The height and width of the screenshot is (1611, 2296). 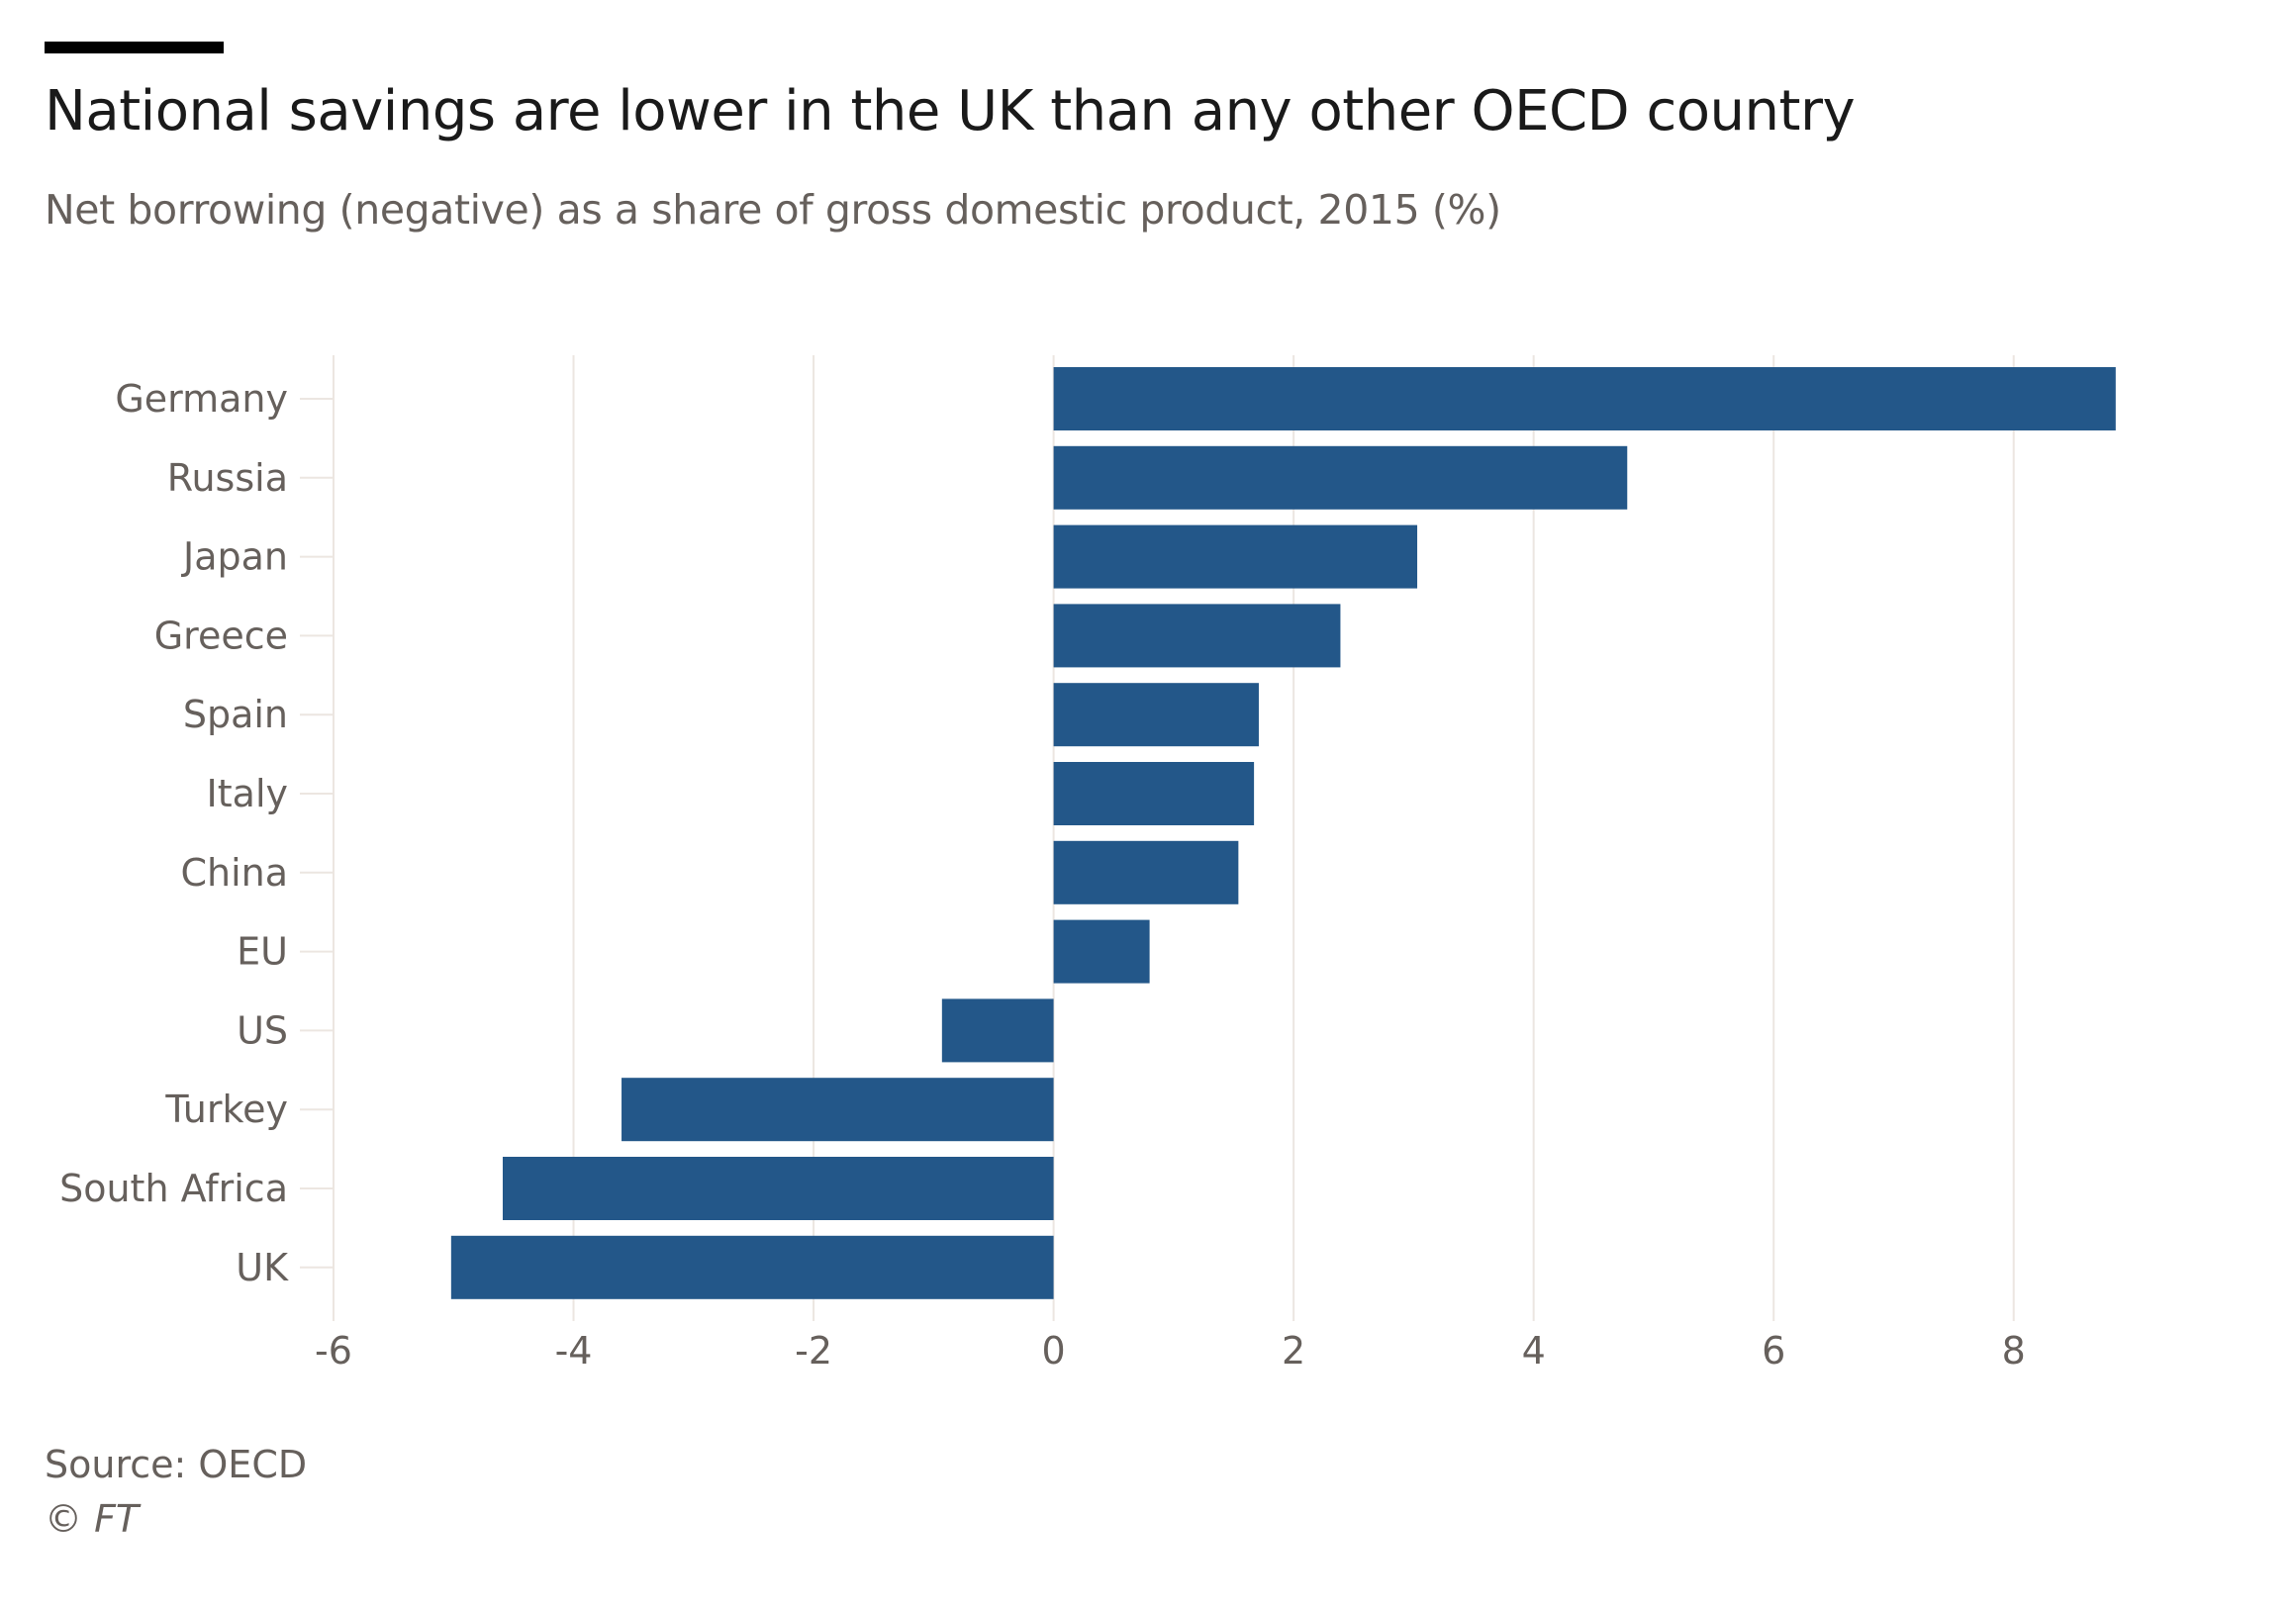 What do you see at coordinates (227, 478) in the screenshot?
I see `category-label: Russia` at bounding box center [227, 478].